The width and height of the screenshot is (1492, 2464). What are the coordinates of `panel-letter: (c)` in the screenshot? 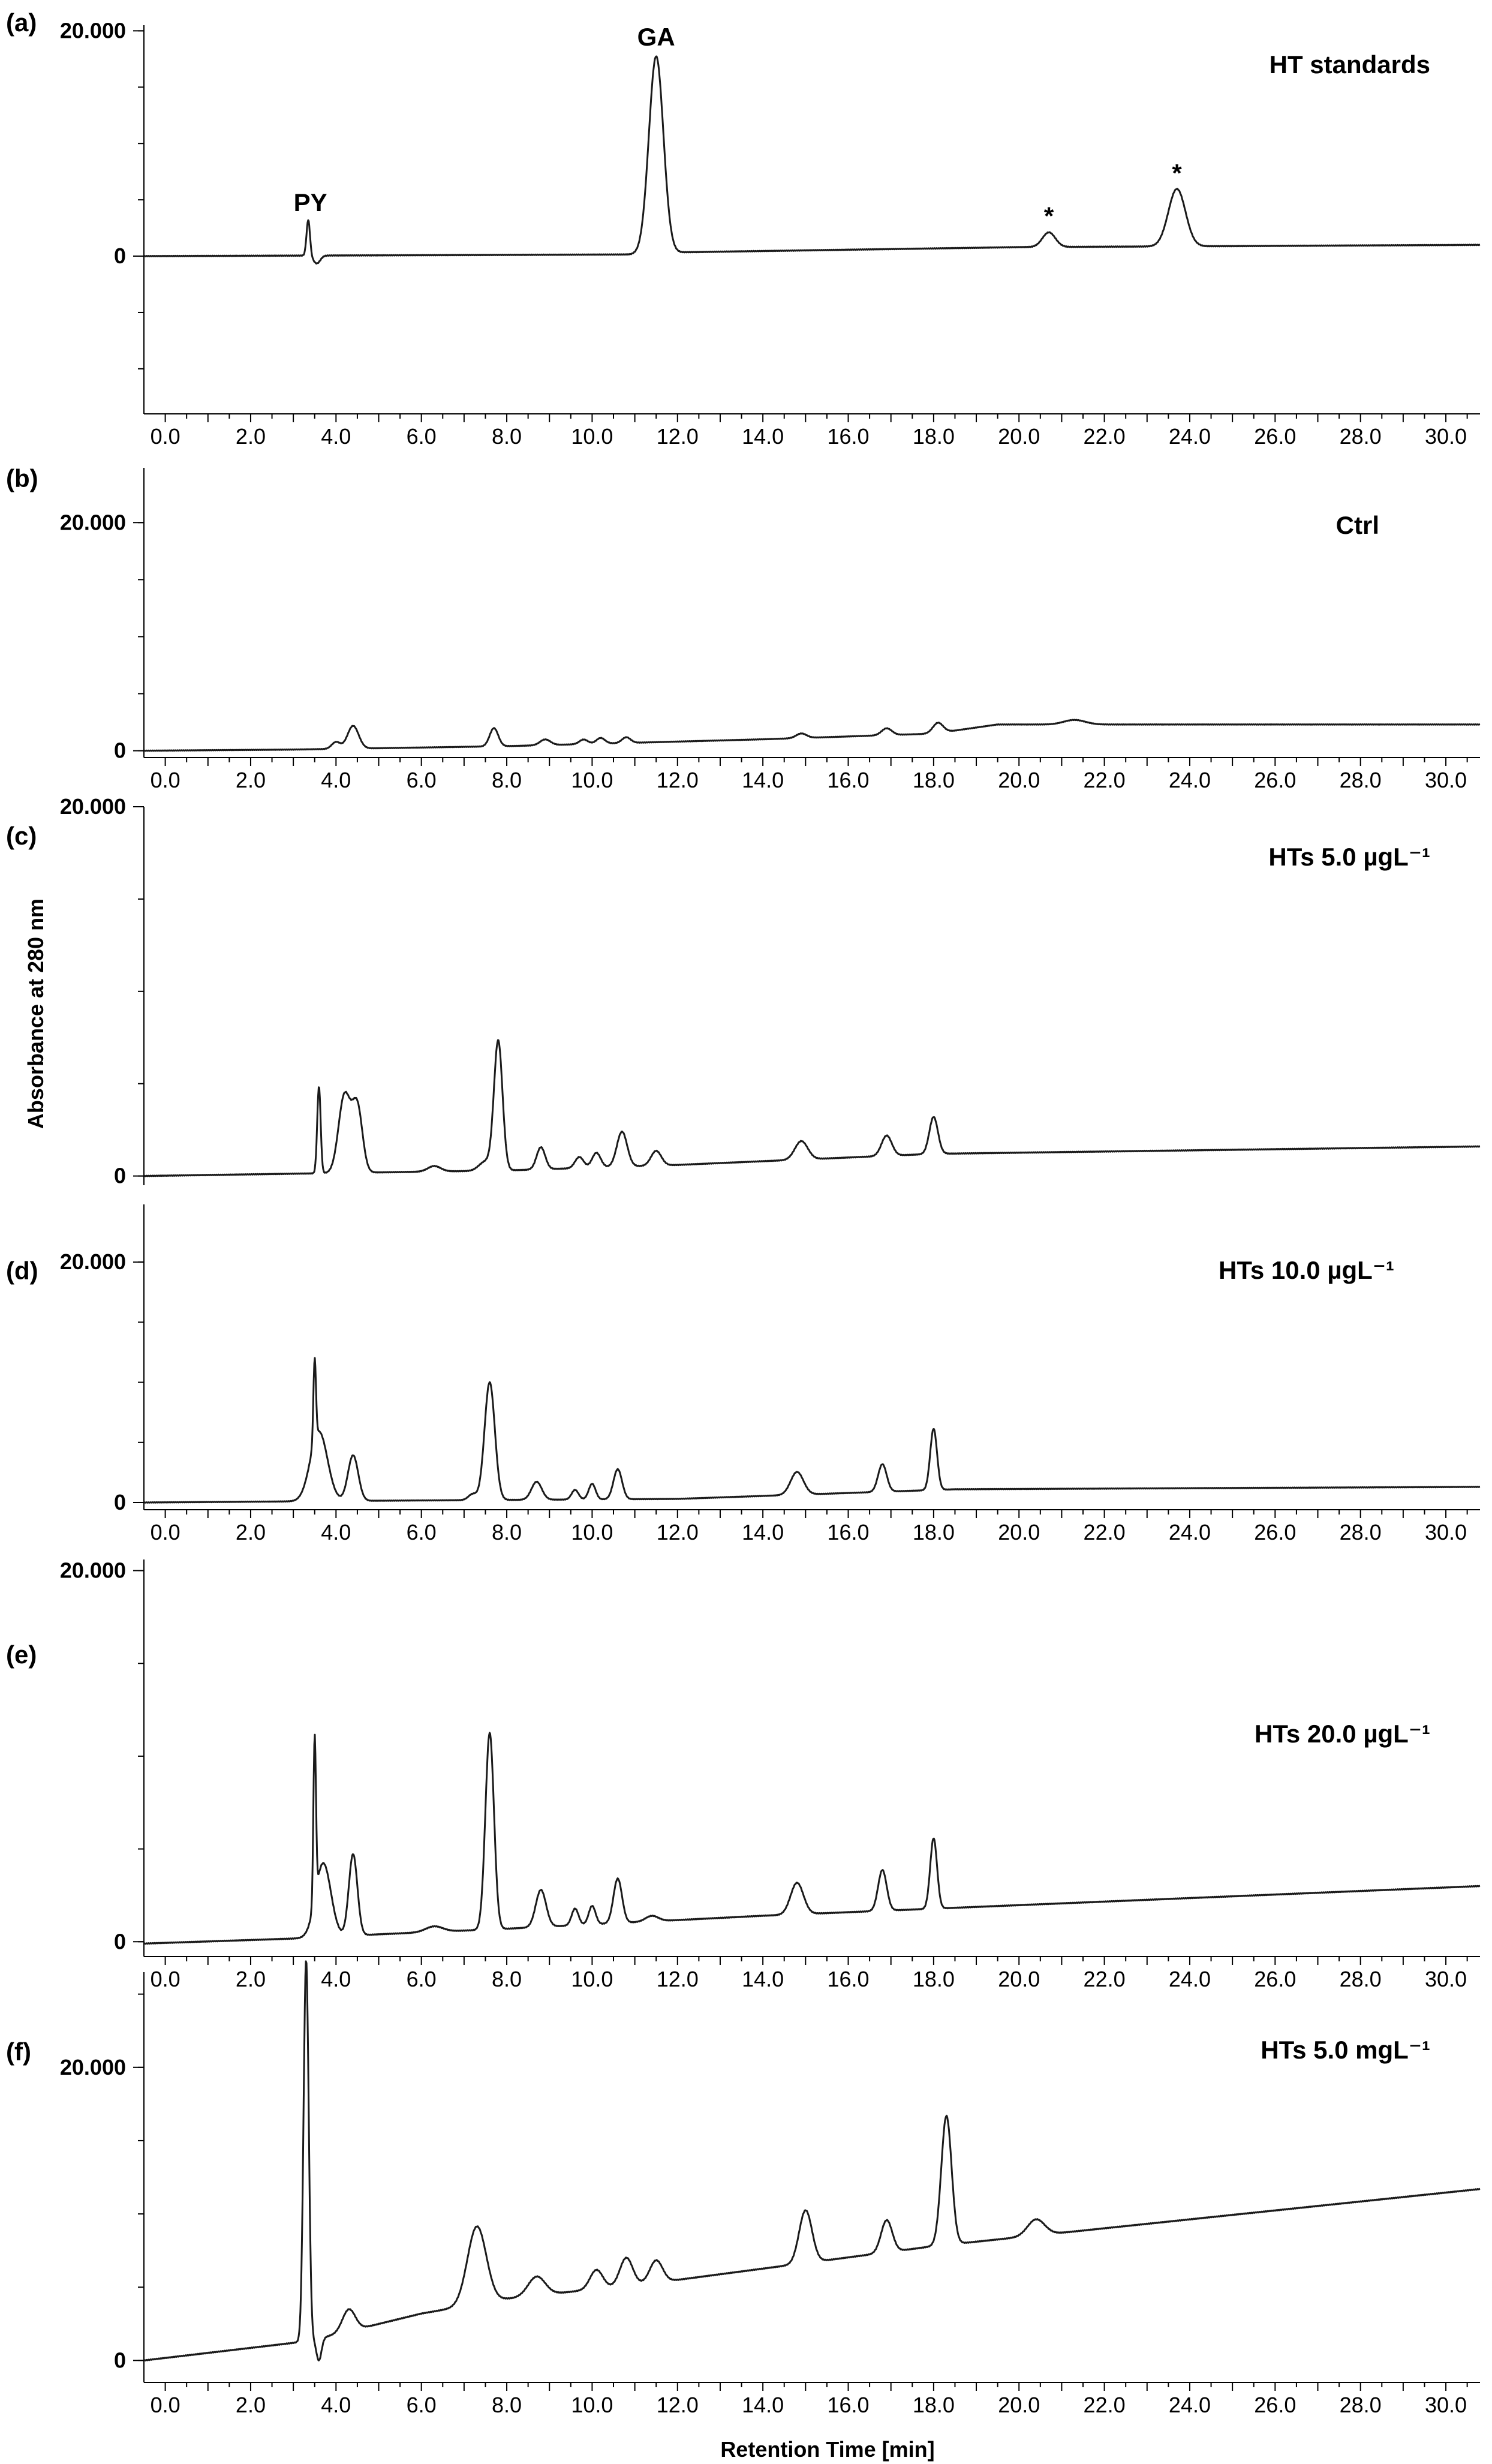 It's located at (21, 836).